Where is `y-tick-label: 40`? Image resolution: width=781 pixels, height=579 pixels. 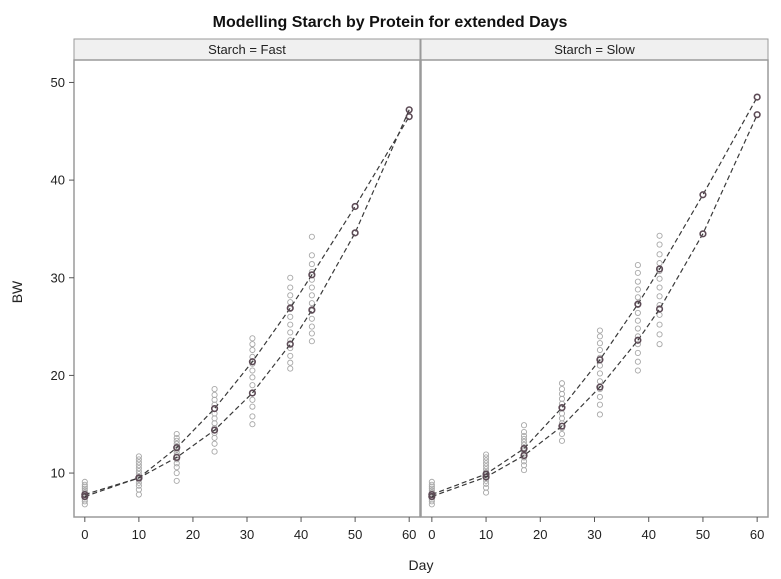 y-tick-label: 40 is located at coordinates (58, 180).